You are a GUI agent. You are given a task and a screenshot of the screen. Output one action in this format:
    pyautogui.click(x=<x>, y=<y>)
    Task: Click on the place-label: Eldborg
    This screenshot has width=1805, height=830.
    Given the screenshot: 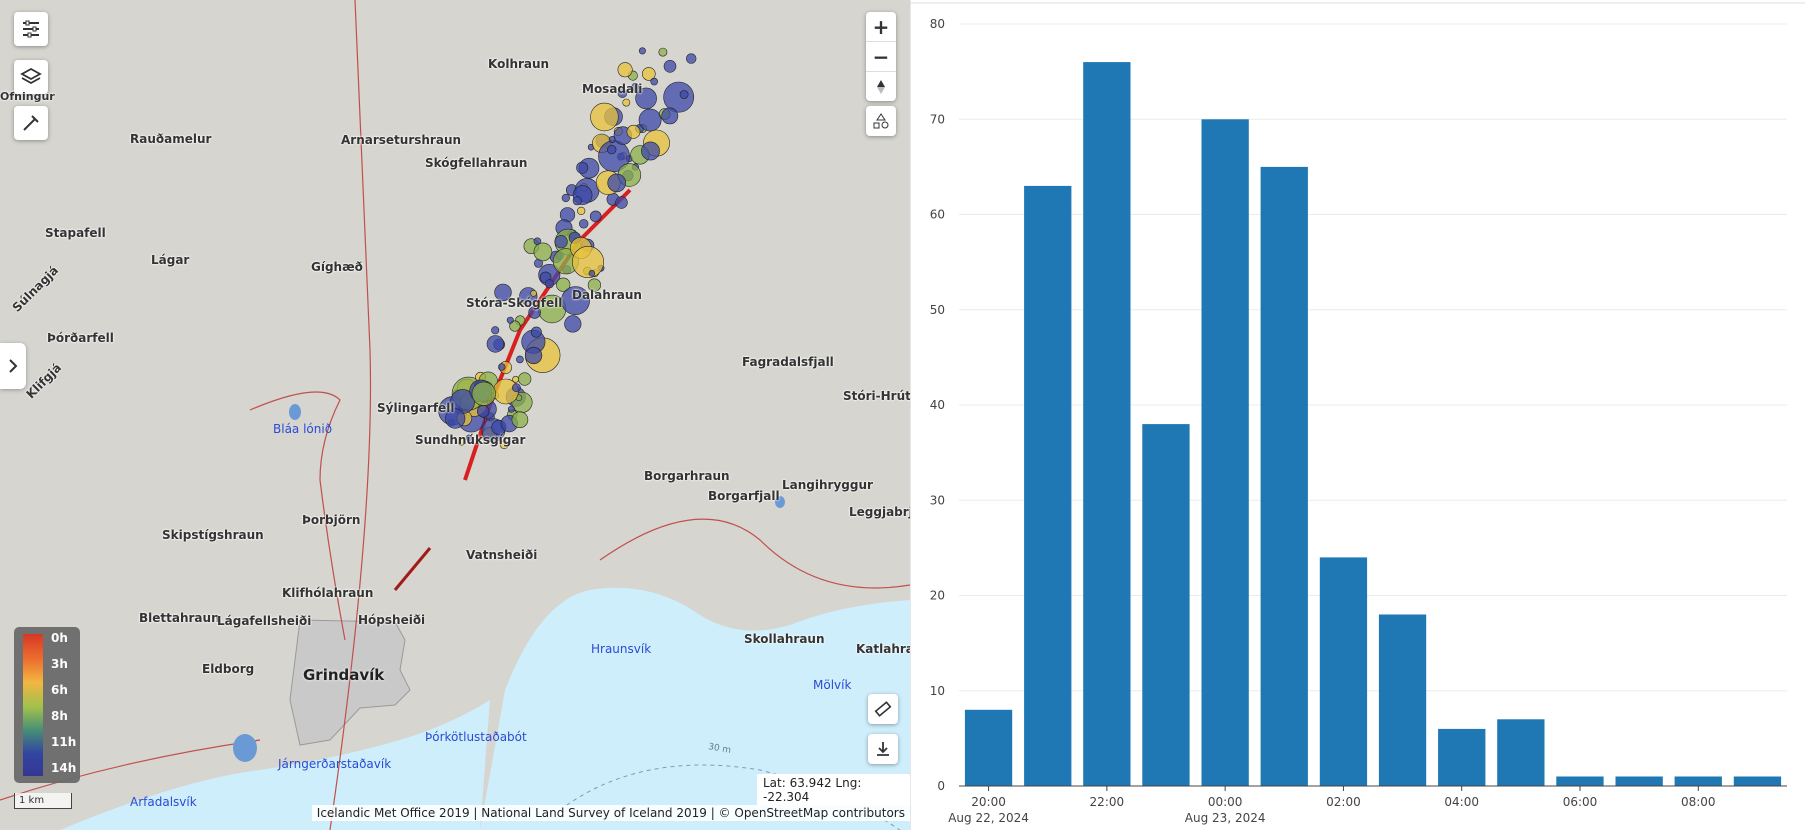 What is the action you would take?
    pyautogui.click(x=228, y=669)
    